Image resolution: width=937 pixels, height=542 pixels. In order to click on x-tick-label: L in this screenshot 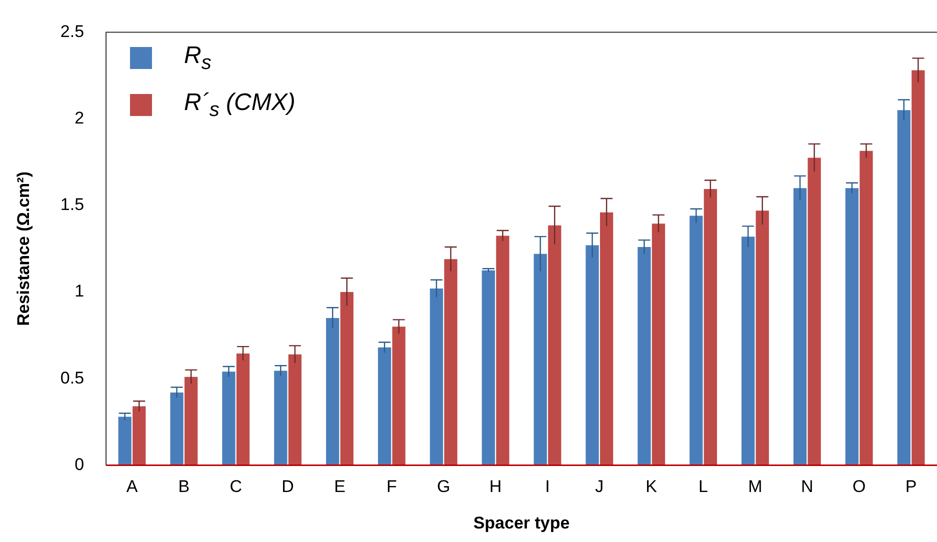, I will do `click(703, 486)`.